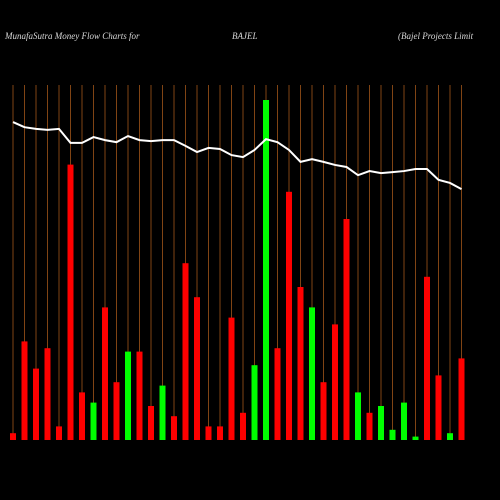  Describe the element at coordinates (237, 155) in the screenshot. I see `money-flow-line` at that location.